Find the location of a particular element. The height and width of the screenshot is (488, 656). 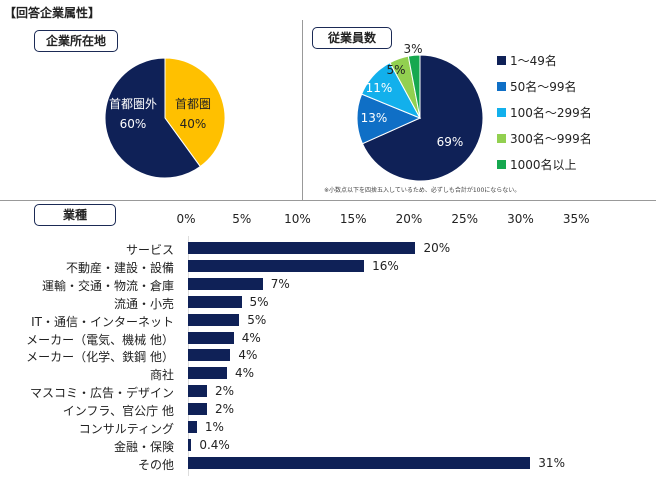

location-pie-chart: 首都圏 40% 首都圏外 60% is located at coordinates (165, 118).